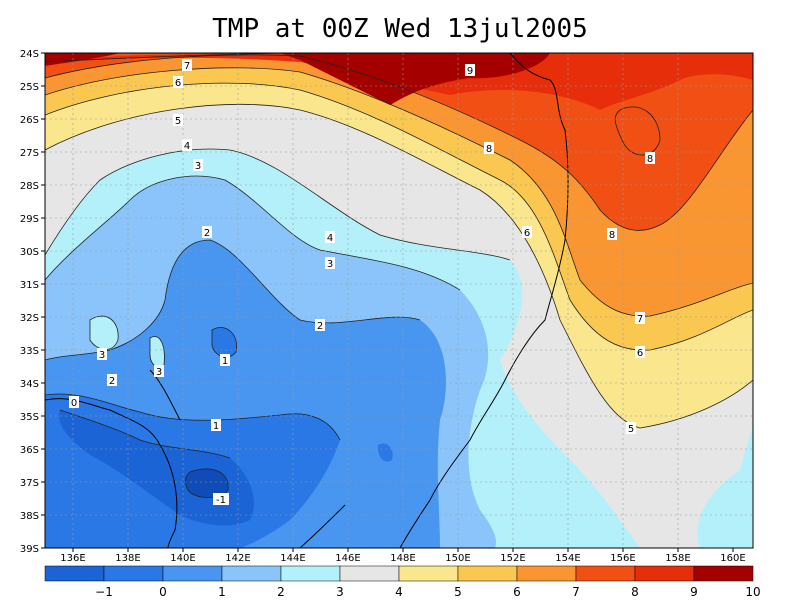 The image size is (800, 600). What do you see at coordinates (415, 79) in the screenshot?
I see `fill-band-10-plus` at bounding box center [415, 79].